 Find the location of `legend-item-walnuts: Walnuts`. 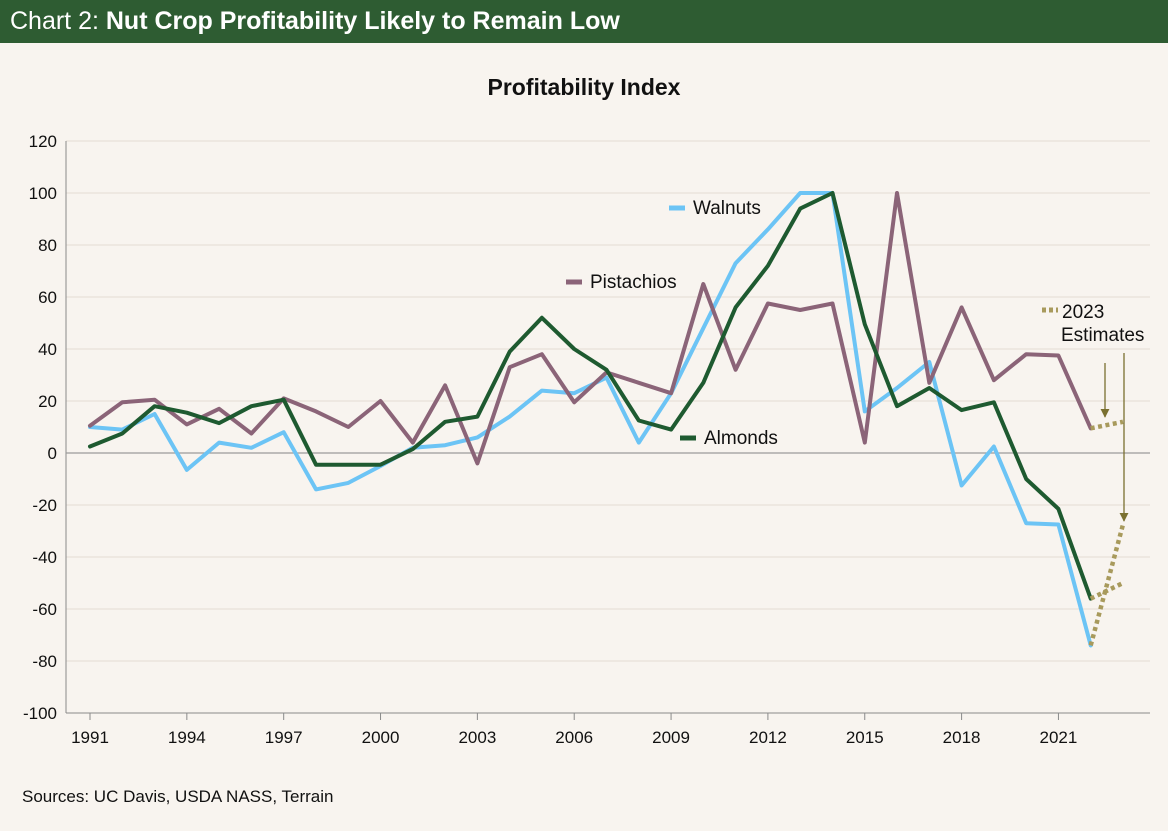

legend-item-walnuts: Walnuts is located at coordinates (715, 208).